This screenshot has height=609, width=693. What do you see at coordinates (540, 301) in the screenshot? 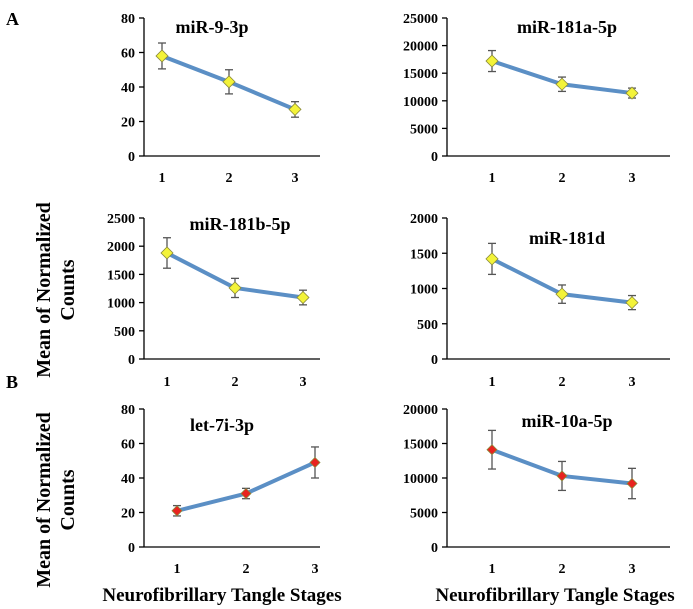
I see `panel-mir-181d: 0 500 1000 1500 2000 1 2 3 miR-181d` at bounding box center [540, 301].